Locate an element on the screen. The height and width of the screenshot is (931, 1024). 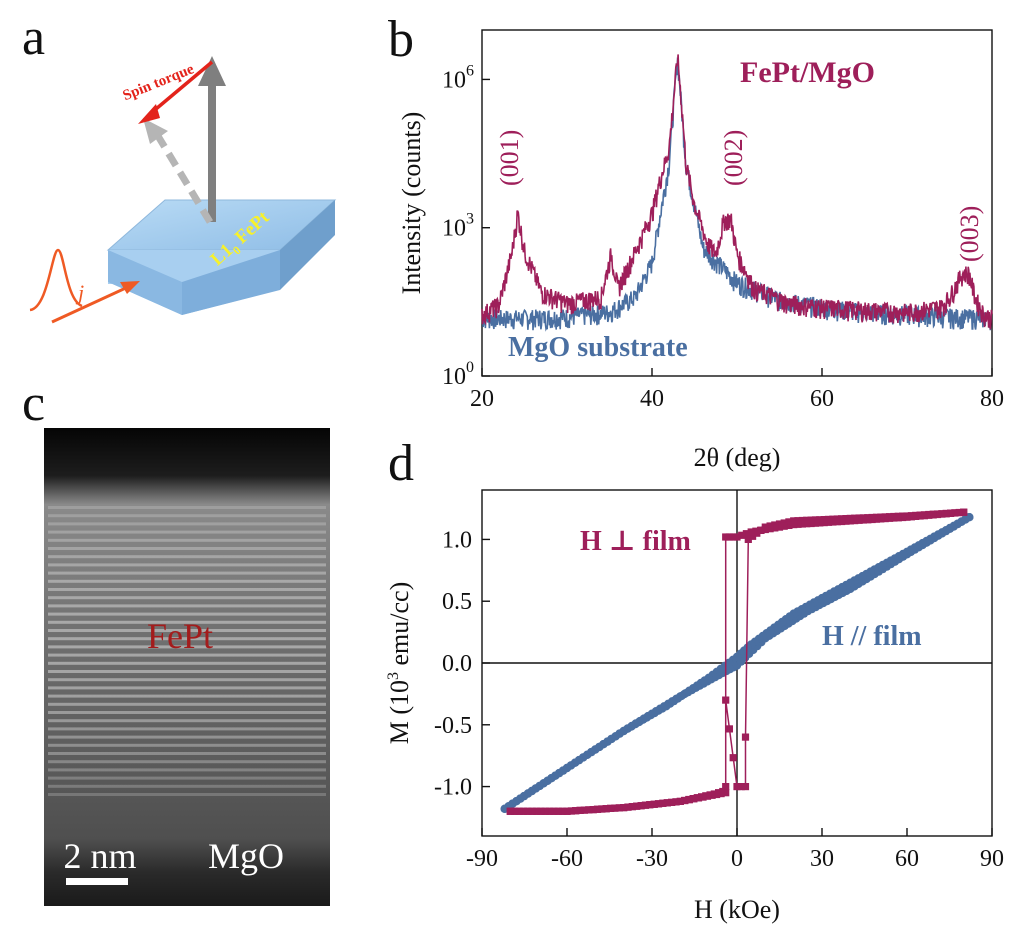
tem-image is located at coordinates (187, 667).